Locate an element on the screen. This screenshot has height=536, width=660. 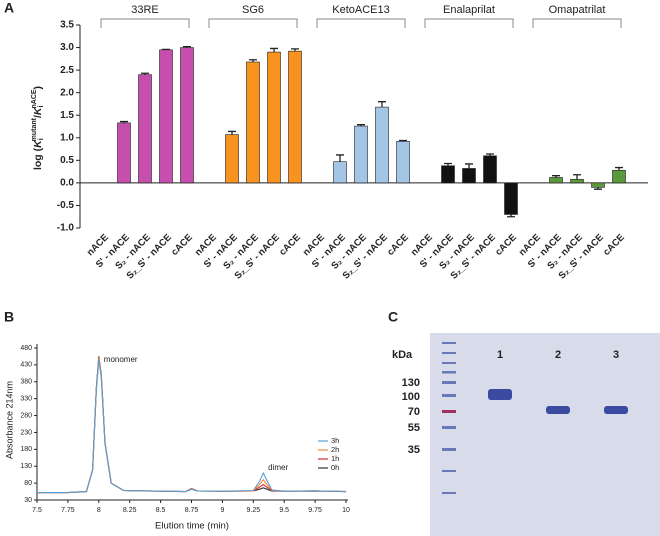
marker-label: 35 is located at coordinates (414, 450).